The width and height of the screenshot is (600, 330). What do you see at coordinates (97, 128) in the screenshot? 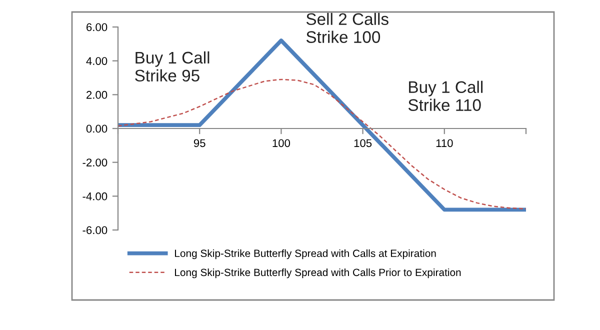
I see `y-tick-label: 0.00` at bounding box center [97, 128].